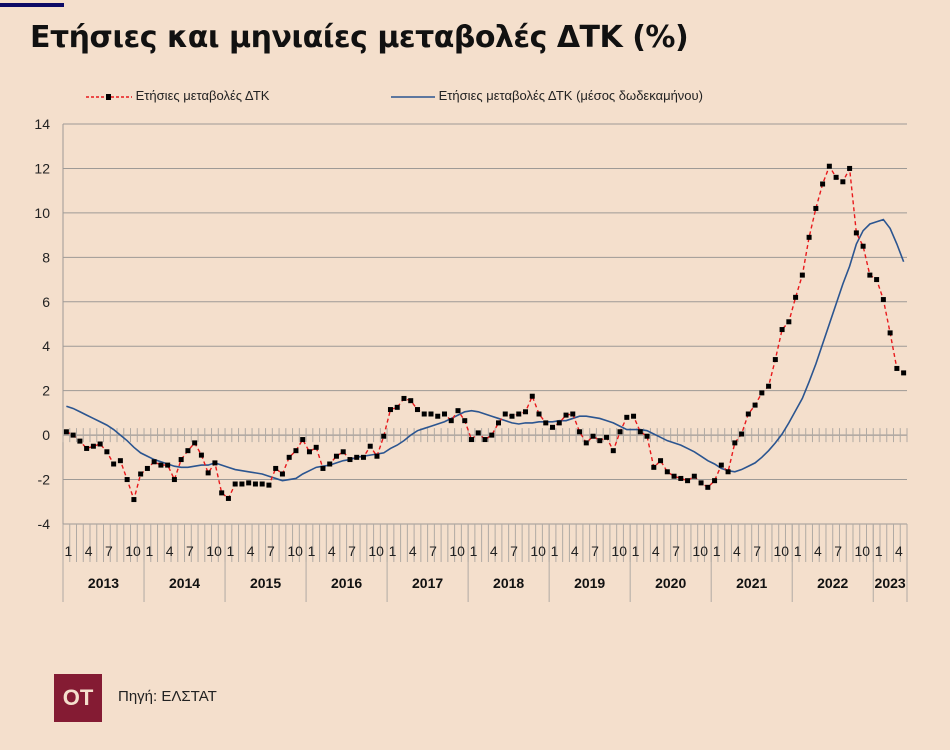  What do you see at coordinates (427, 583) in the screenshot?
I see `x-year-label: 2017` at bounding box center [427, 583].